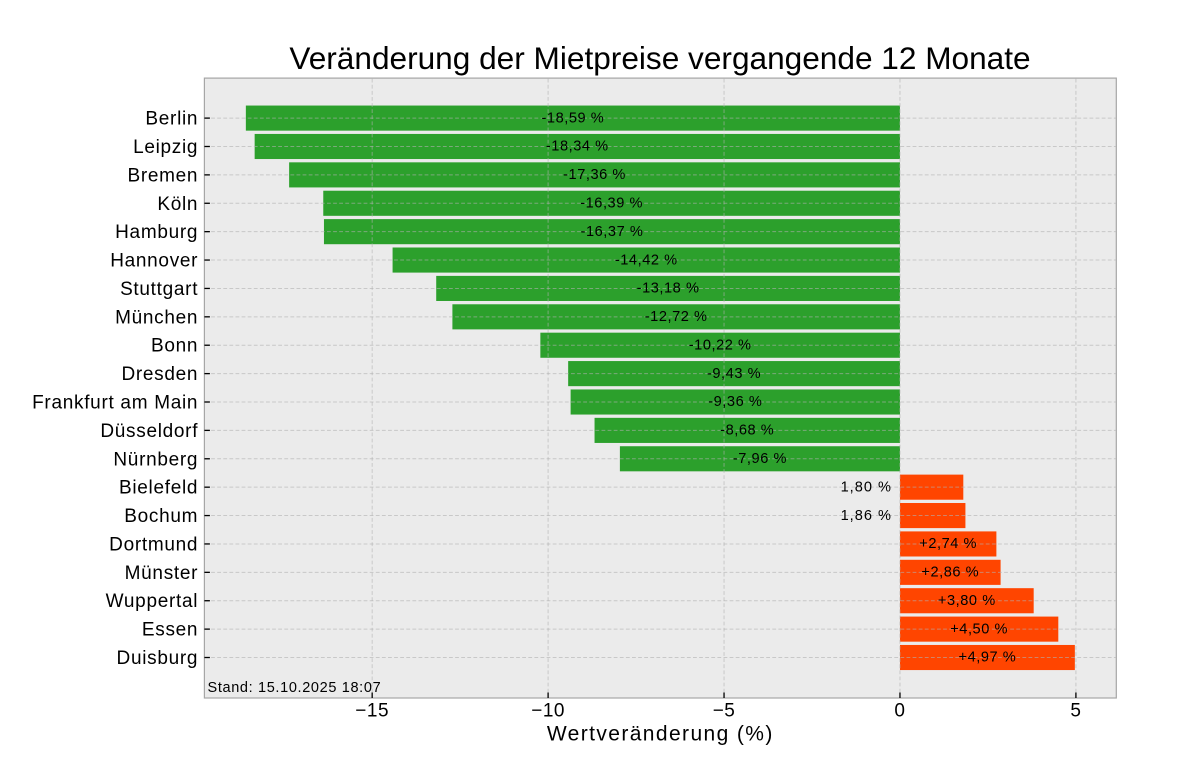  I want to click on svg-text: Hamburg, so click(156, 232).